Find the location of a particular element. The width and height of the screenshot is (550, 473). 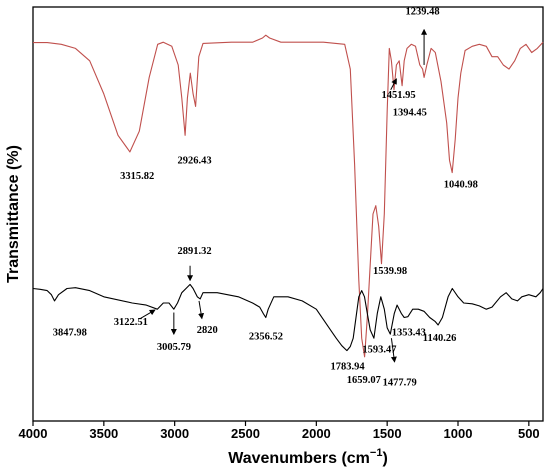

x-tick-label: 1500 is located at coordinates (387, 433).